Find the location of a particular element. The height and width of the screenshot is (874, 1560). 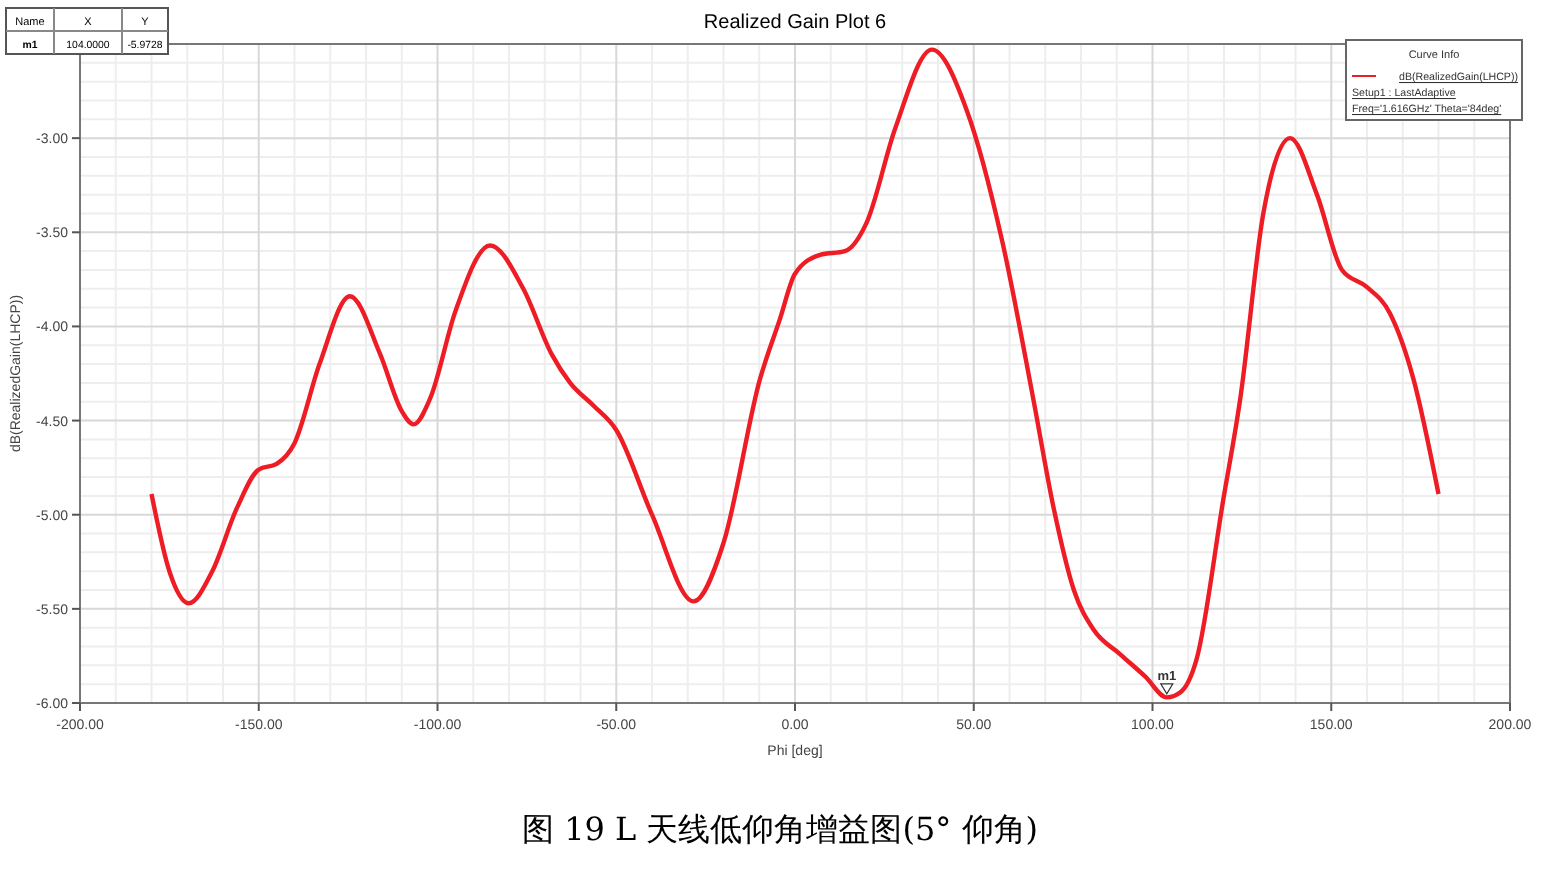

chart-title: Realized Gain Plot 6 is located at coordinates (795, 23).